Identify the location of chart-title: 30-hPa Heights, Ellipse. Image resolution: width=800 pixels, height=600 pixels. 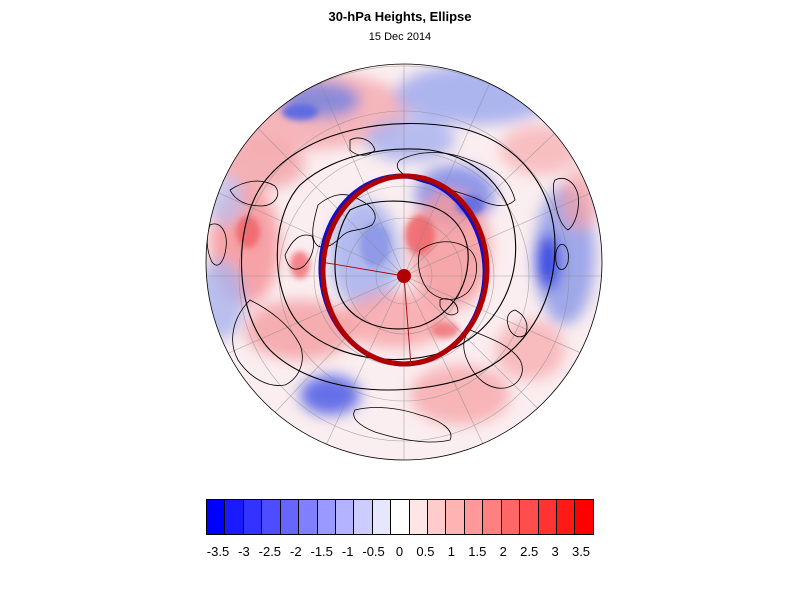
(400, 16).